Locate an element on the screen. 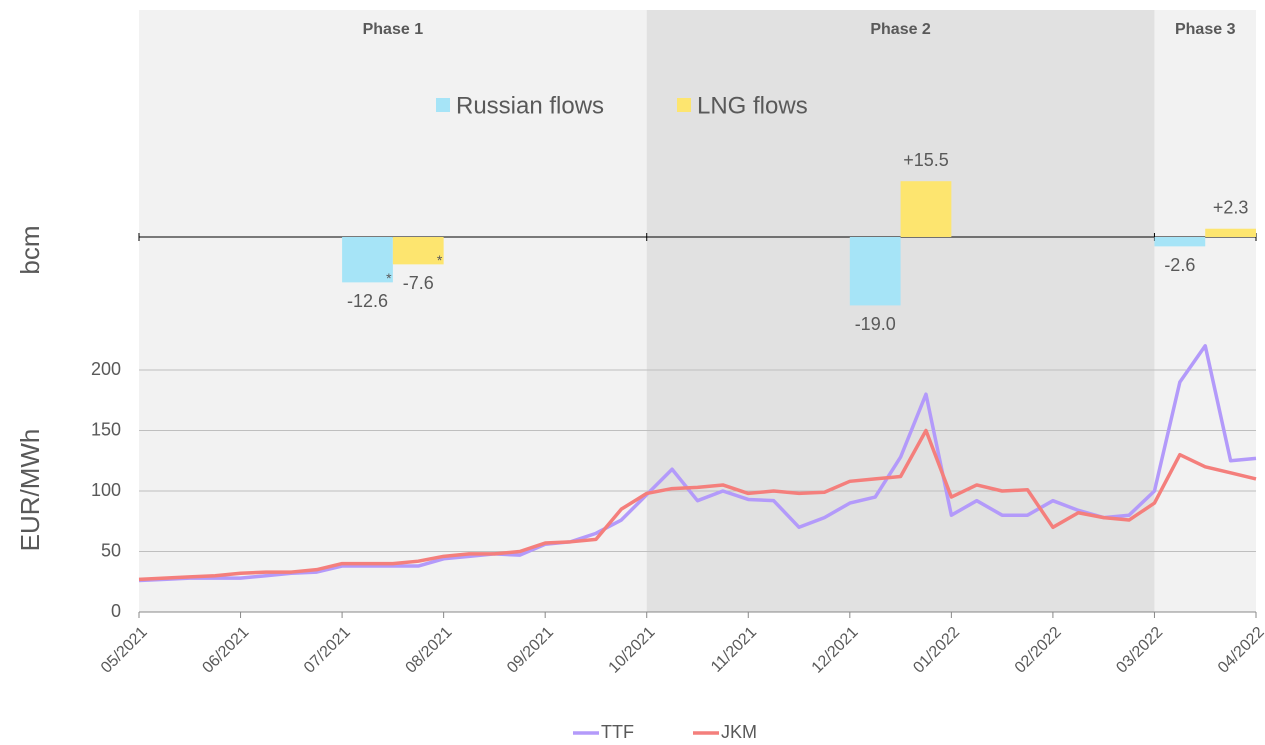 The image size is (1265, 745). legend-label: JKM is located at coordinates (739, 732).